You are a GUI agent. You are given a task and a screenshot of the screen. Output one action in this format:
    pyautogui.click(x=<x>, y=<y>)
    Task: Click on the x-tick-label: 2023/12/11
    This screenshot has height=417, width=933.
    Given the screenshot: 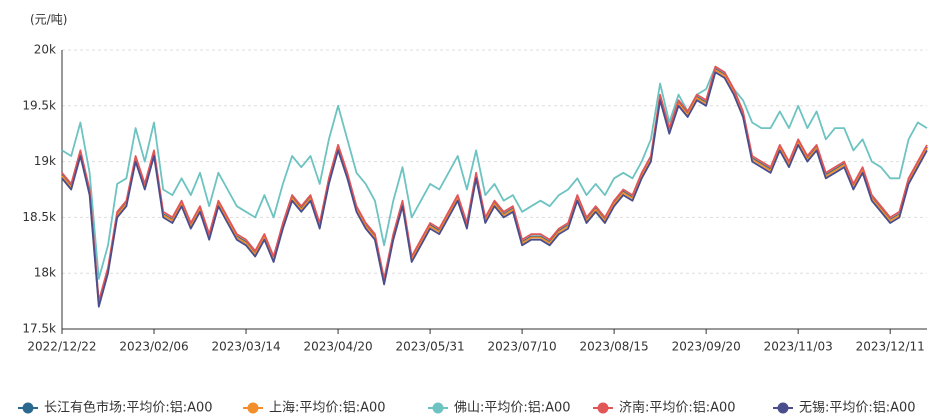 What is the action you would take?
    pyautogui.click(x=890, y=347)
    